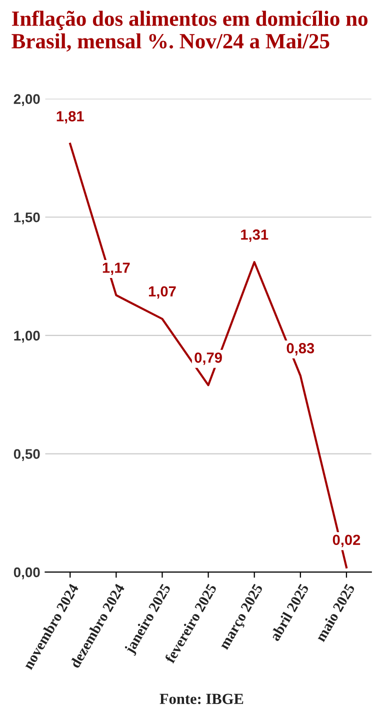 This screenshot has width=377, height=716. What do you see at coordinates (27, 218) in the screenshot?
I see `y-tick-label: 1,50` at bounding box center [27, 218].